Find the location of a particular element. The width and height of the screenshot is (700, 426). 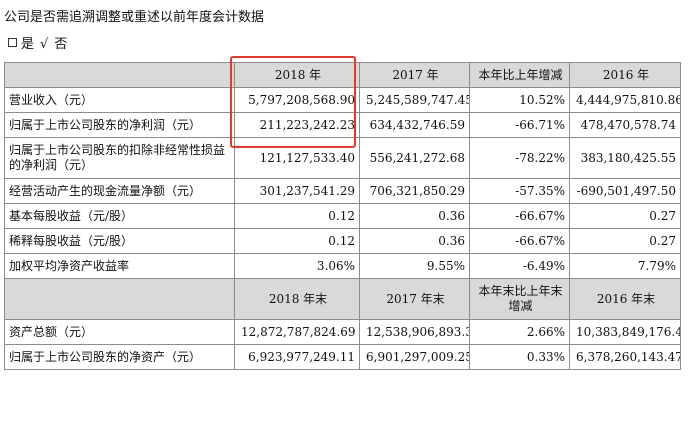

header-row-year-end: 2018 年末 2017 年末 本年末比上年末增减 2016 年末 is located at coordinates (342, 299).